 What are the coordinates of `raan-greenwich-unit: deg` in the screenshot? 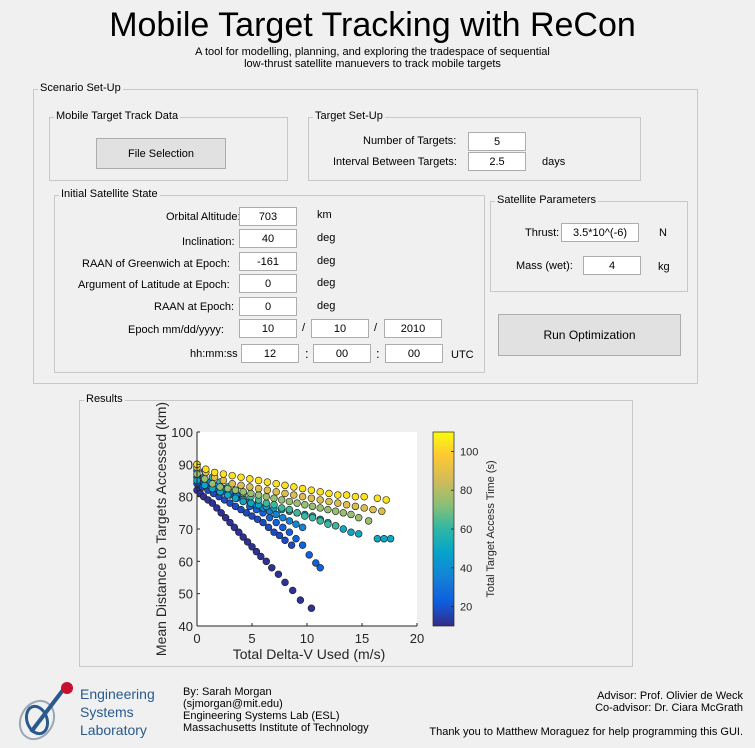 It's located at (326, 261).